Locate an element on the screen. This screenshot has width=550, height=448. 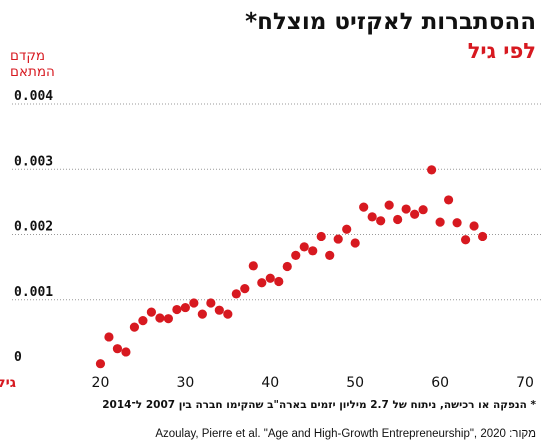
x-tick-label: 60 is located at coordinates (440, 383).